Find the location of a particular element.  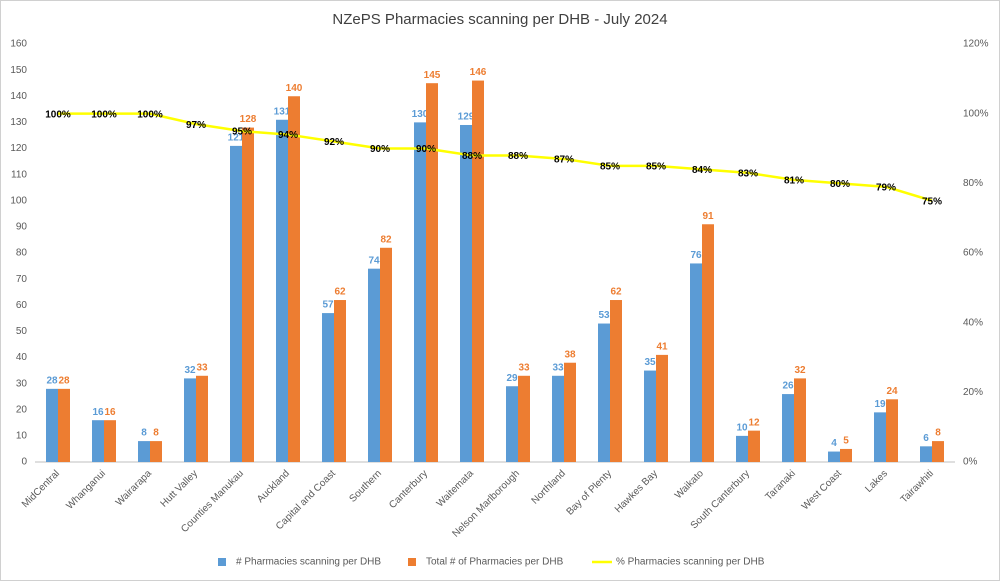

y-tick-label: 130 is located at coordinates (18, 122).